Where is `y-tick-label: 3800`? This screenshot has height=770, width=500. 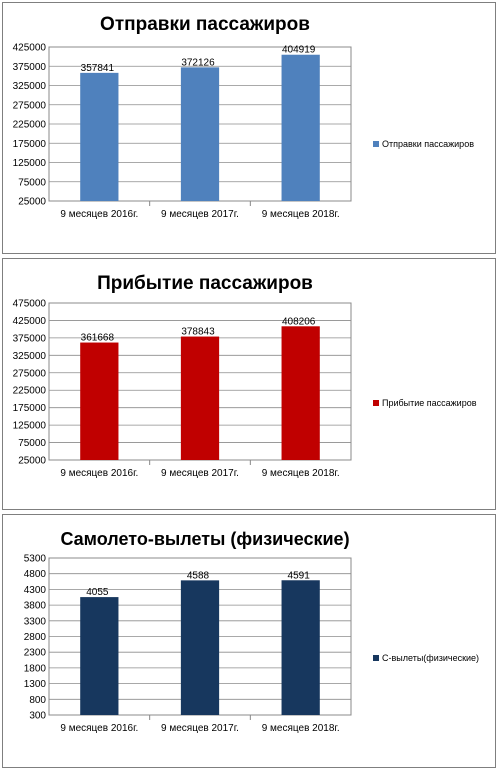
y-tick-label: 3800 is located at coordinates (35, 606).